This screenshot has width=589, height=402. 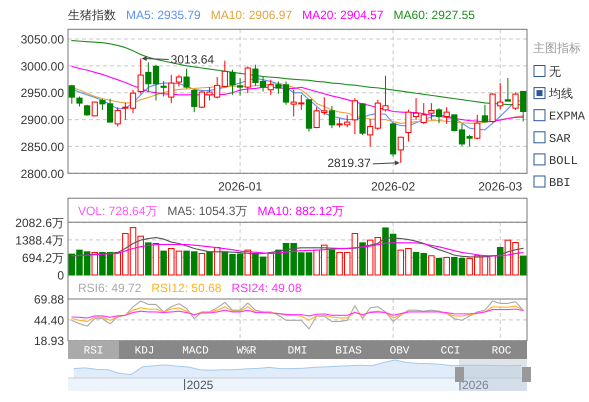 I want to click on y-tick-label: 18.93, so click(x=49, y=341).